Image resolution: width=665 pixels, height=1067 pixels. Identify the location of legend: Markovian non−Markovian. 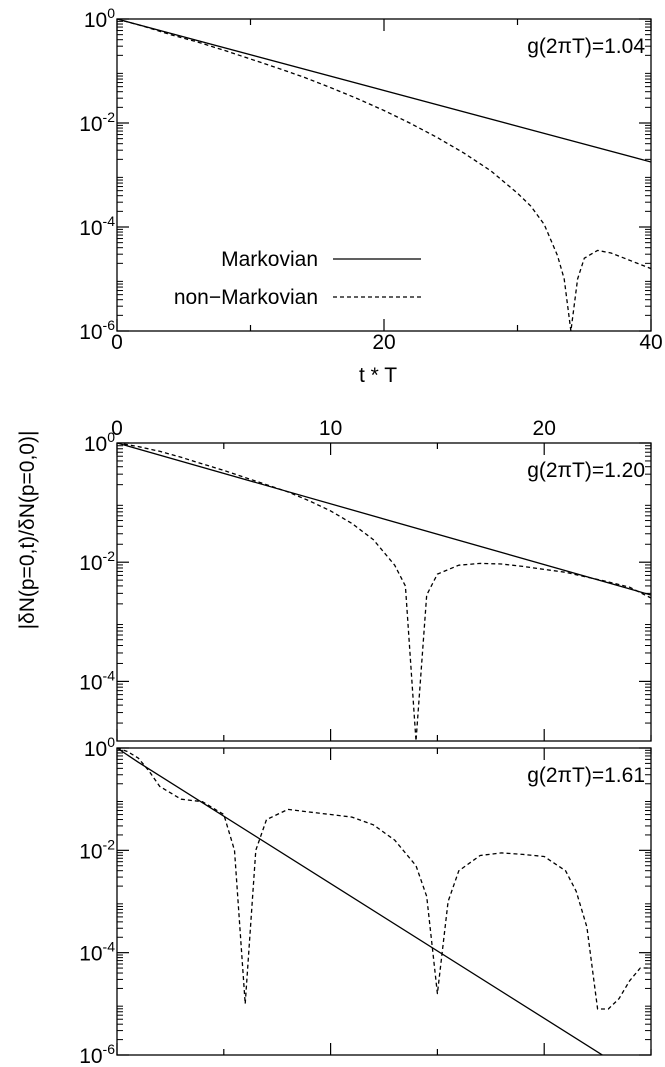
(297, 278).